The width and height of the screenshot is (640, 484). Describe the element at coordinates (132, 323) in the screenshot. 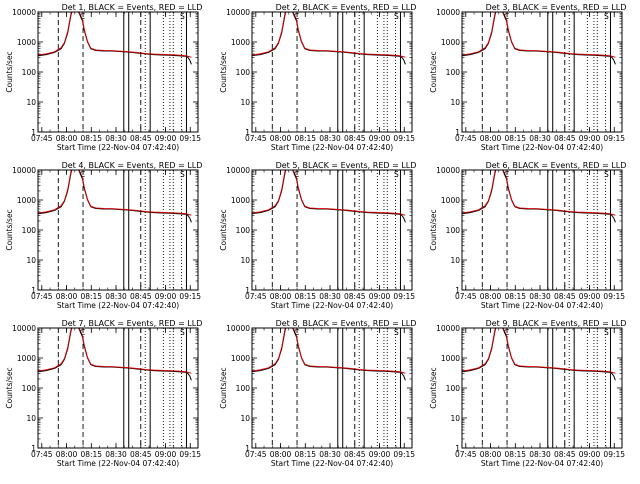

I see `panel-title: Det 7, BLACK = Events, RED = LLD` at that location.